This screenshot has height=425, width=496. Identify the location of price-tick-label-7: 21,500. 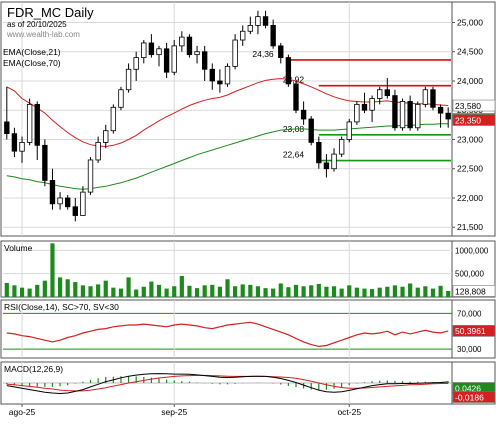
(470, 227).